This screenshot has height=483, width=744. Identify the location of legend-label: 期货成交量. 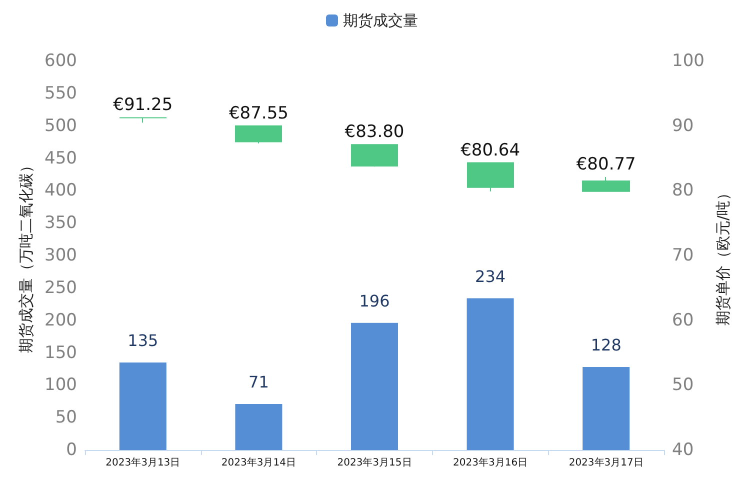
(380, 21).